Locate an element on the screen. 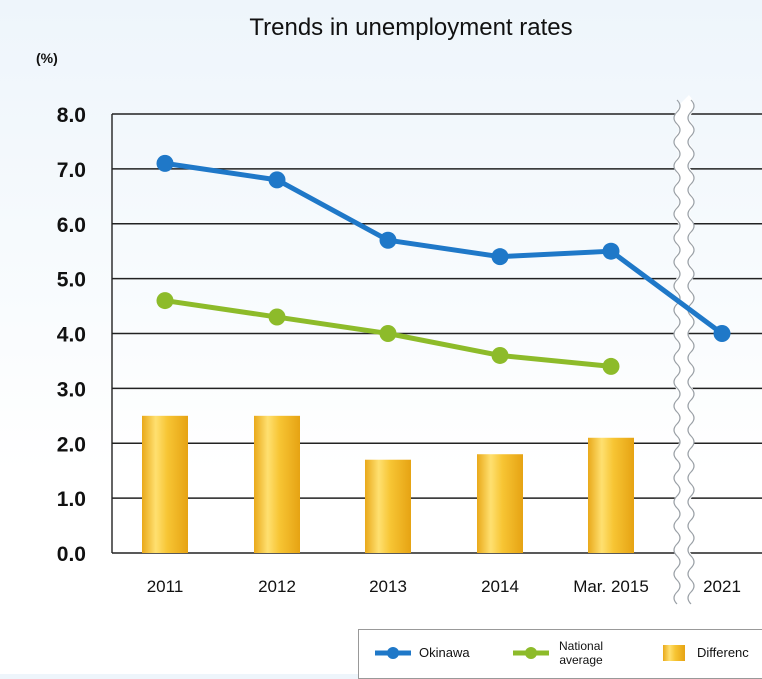 This screenshot has height=679, width=762. y-tick-label: 4.0 is located at coordinates (71, 335).